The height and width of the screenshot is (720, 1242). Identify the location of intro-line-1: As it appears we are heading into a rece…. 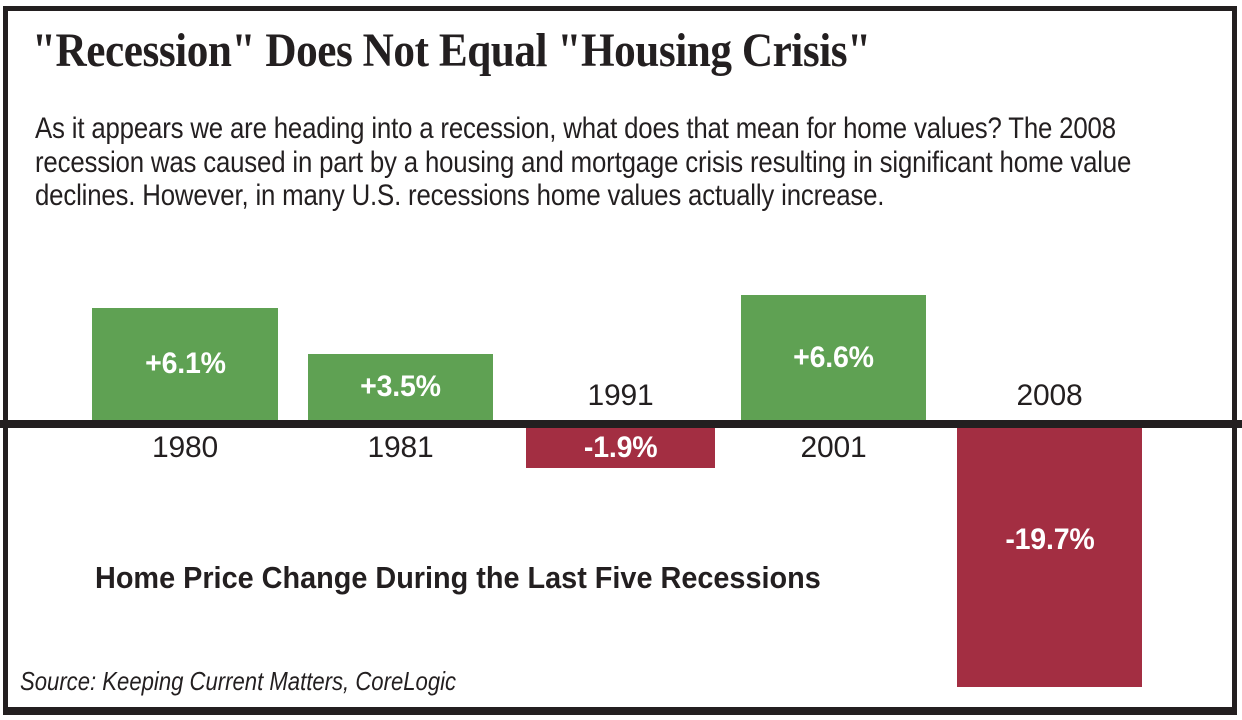
(575, 128).